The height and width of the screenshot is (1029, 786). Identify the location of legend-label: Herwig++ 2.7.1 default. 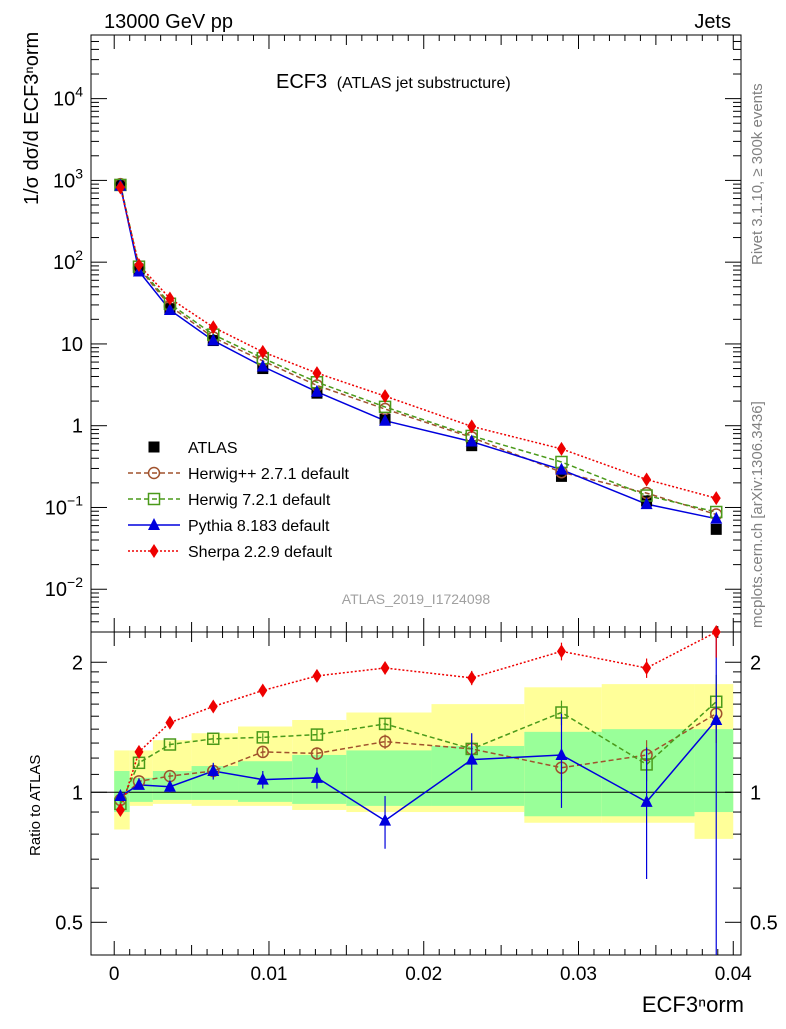
(269, 474).